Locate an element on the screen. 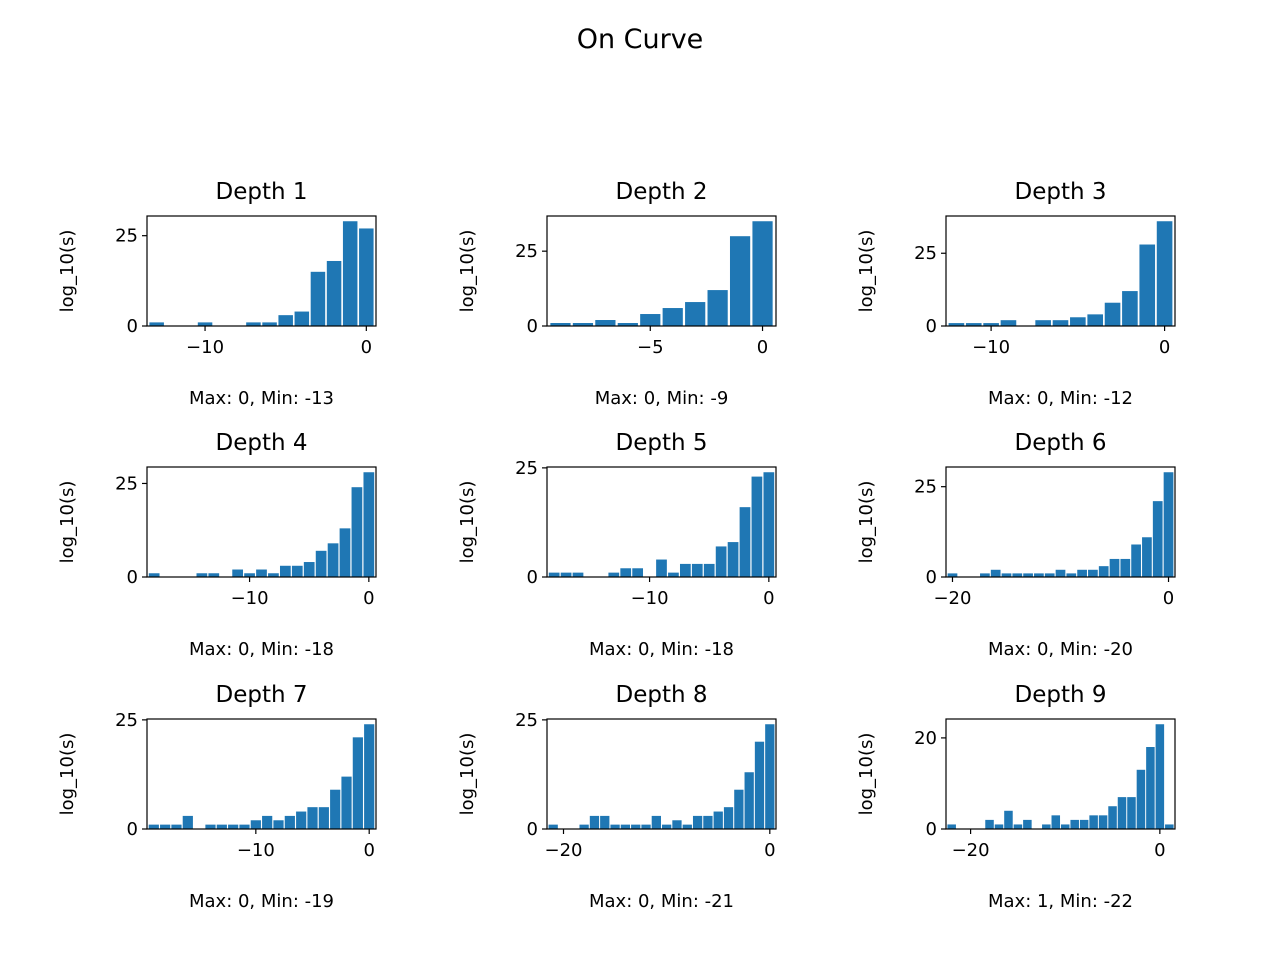 This screenshot has height=960, width=1280. subplot-title: Depth 8 is located at coordinates (662, 695).